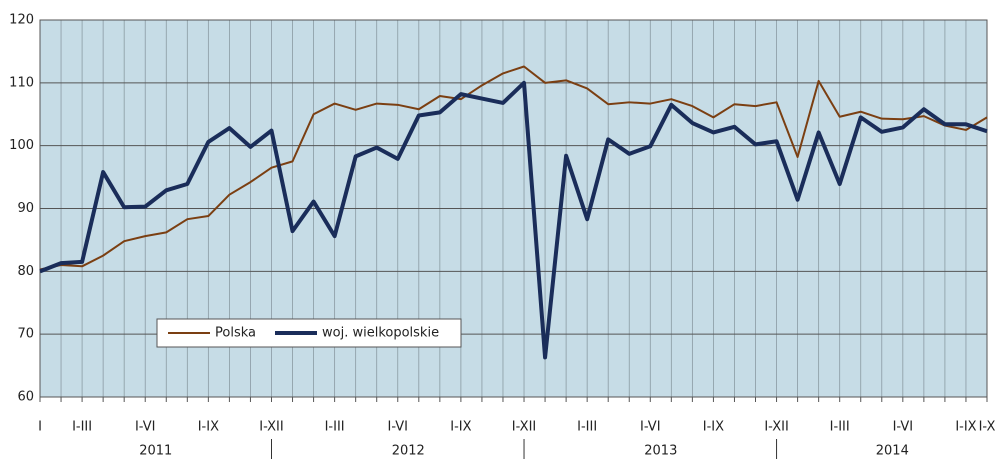 Image resolution: width=997 pixels, height=460 pixels. I want to click on y-tick-label: 70, so click(25, 334).